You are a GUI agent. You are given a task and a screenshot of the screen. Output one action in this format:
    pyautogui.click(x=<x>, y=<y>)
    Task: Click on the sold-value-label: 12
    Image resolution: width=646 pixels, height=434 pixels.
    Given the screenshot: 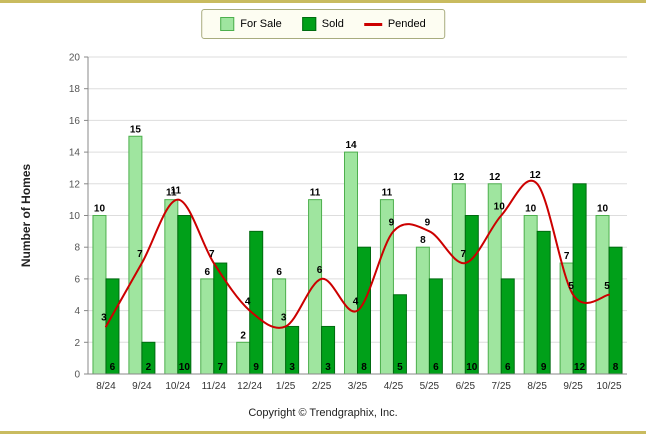 What is the action you would take?
    pyautogui.click(x=580, y=367)
    